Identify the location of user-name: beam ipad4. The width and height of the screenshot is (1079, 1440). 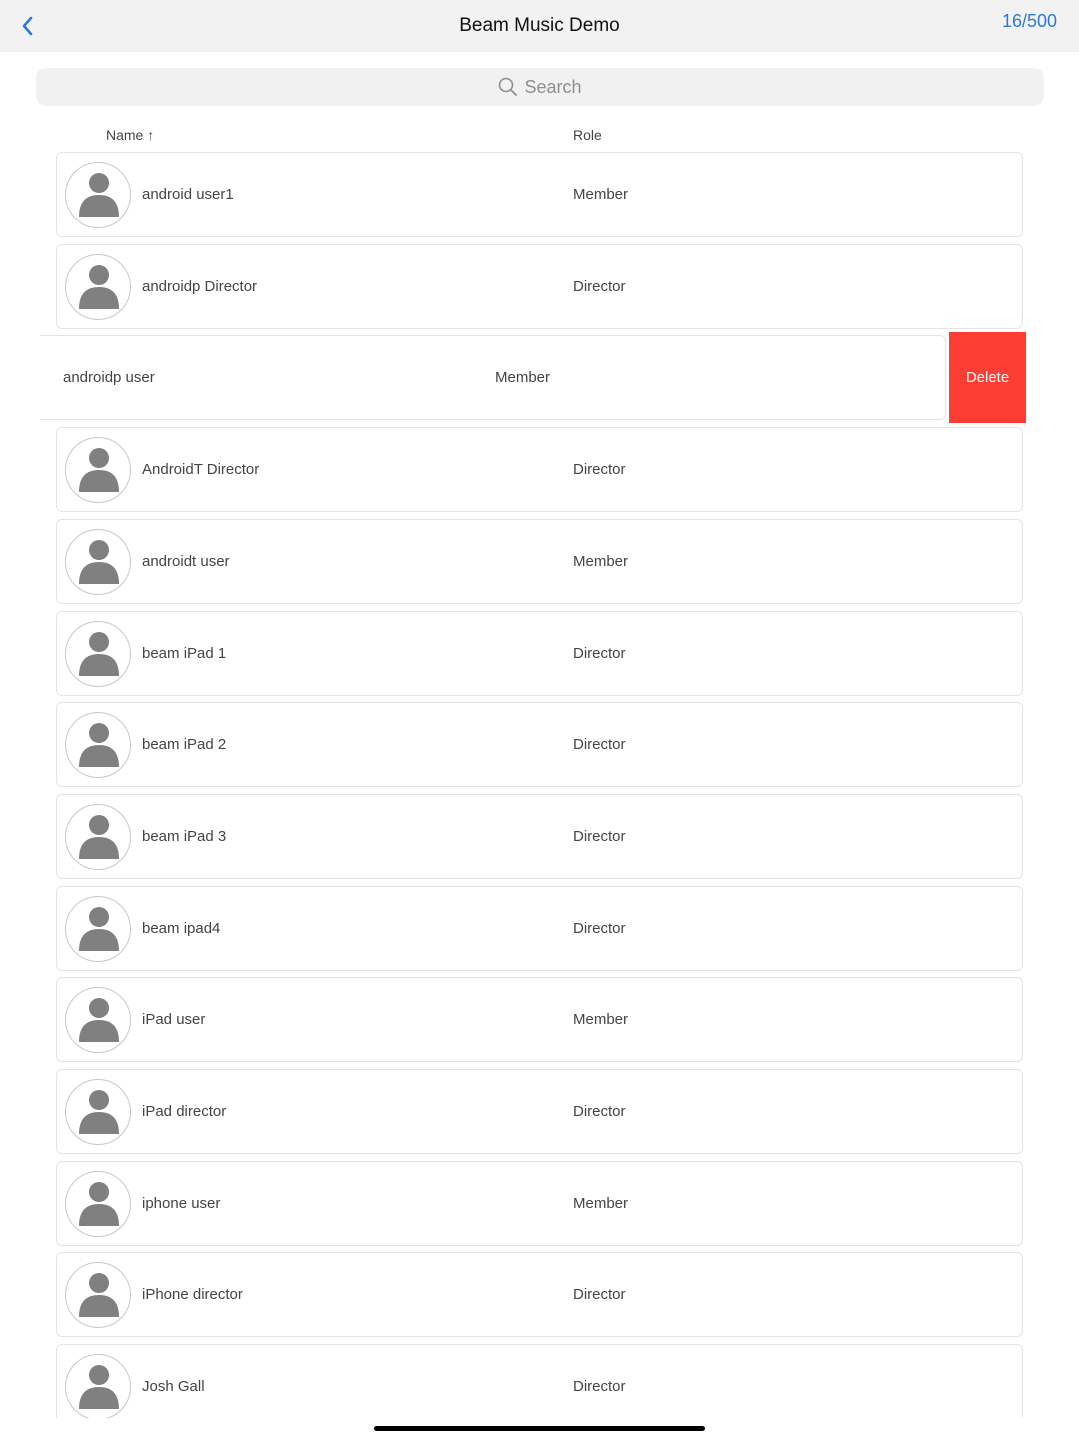
(181, 928).